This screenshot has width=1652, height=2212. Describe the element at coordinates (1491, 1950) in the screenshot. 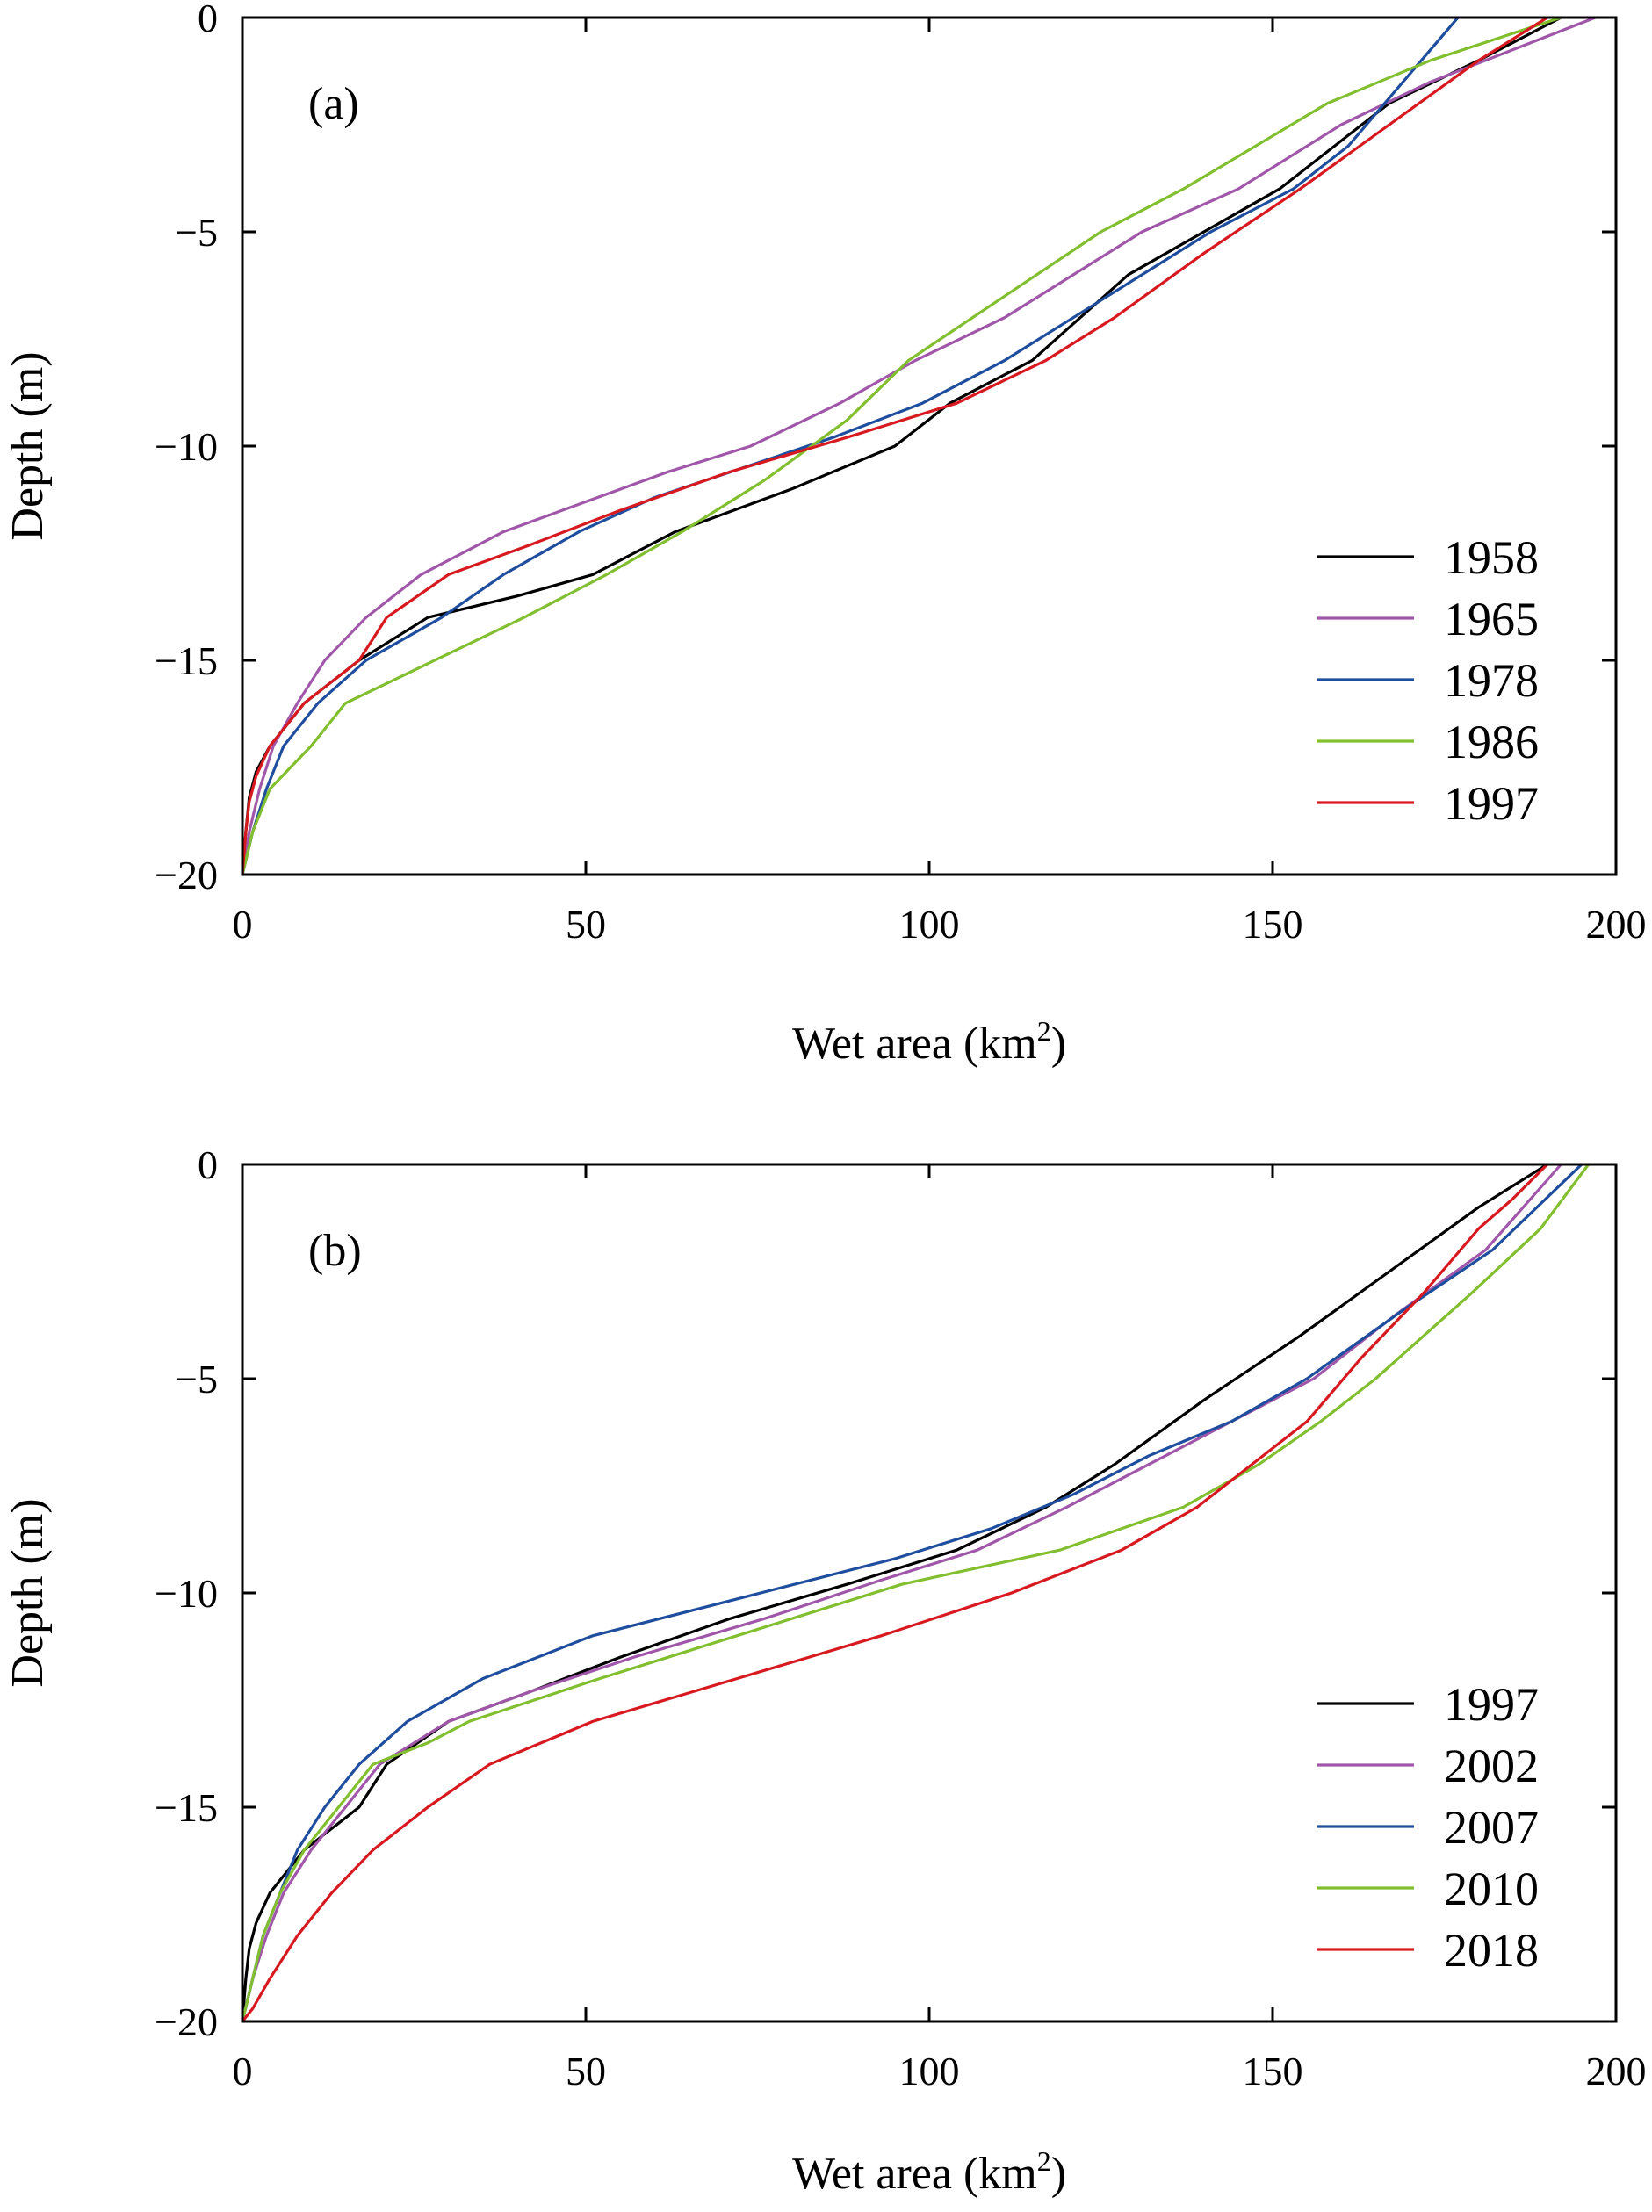

I see `legend-label-2018: 2018` at that location.